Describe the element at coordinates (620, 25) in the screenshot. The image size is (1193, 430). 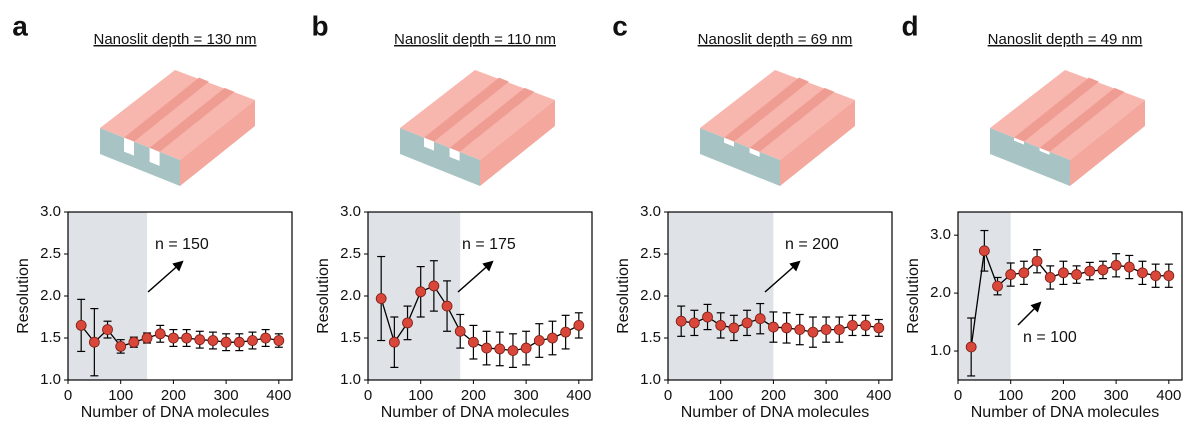
I see `panel-letter: c` at that location.